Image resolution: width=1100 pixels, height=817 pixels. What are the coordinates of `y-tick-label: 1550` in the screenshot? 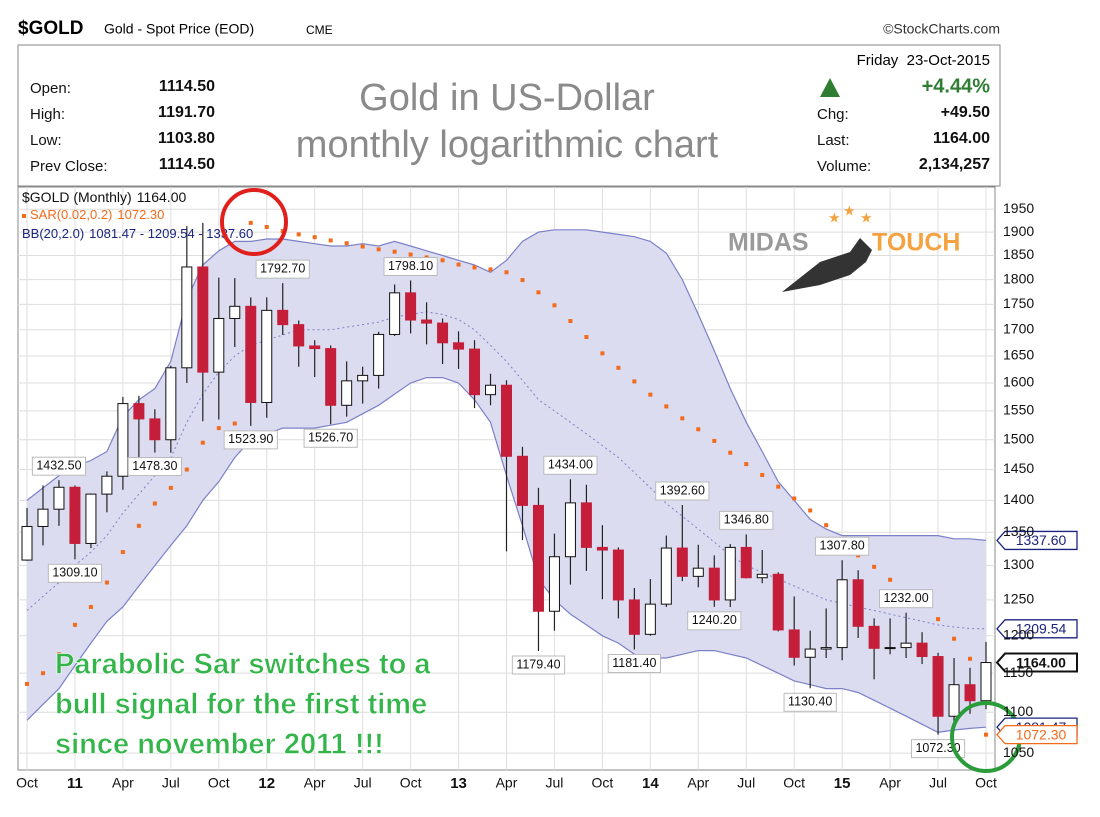 It's located at (1018, 410).